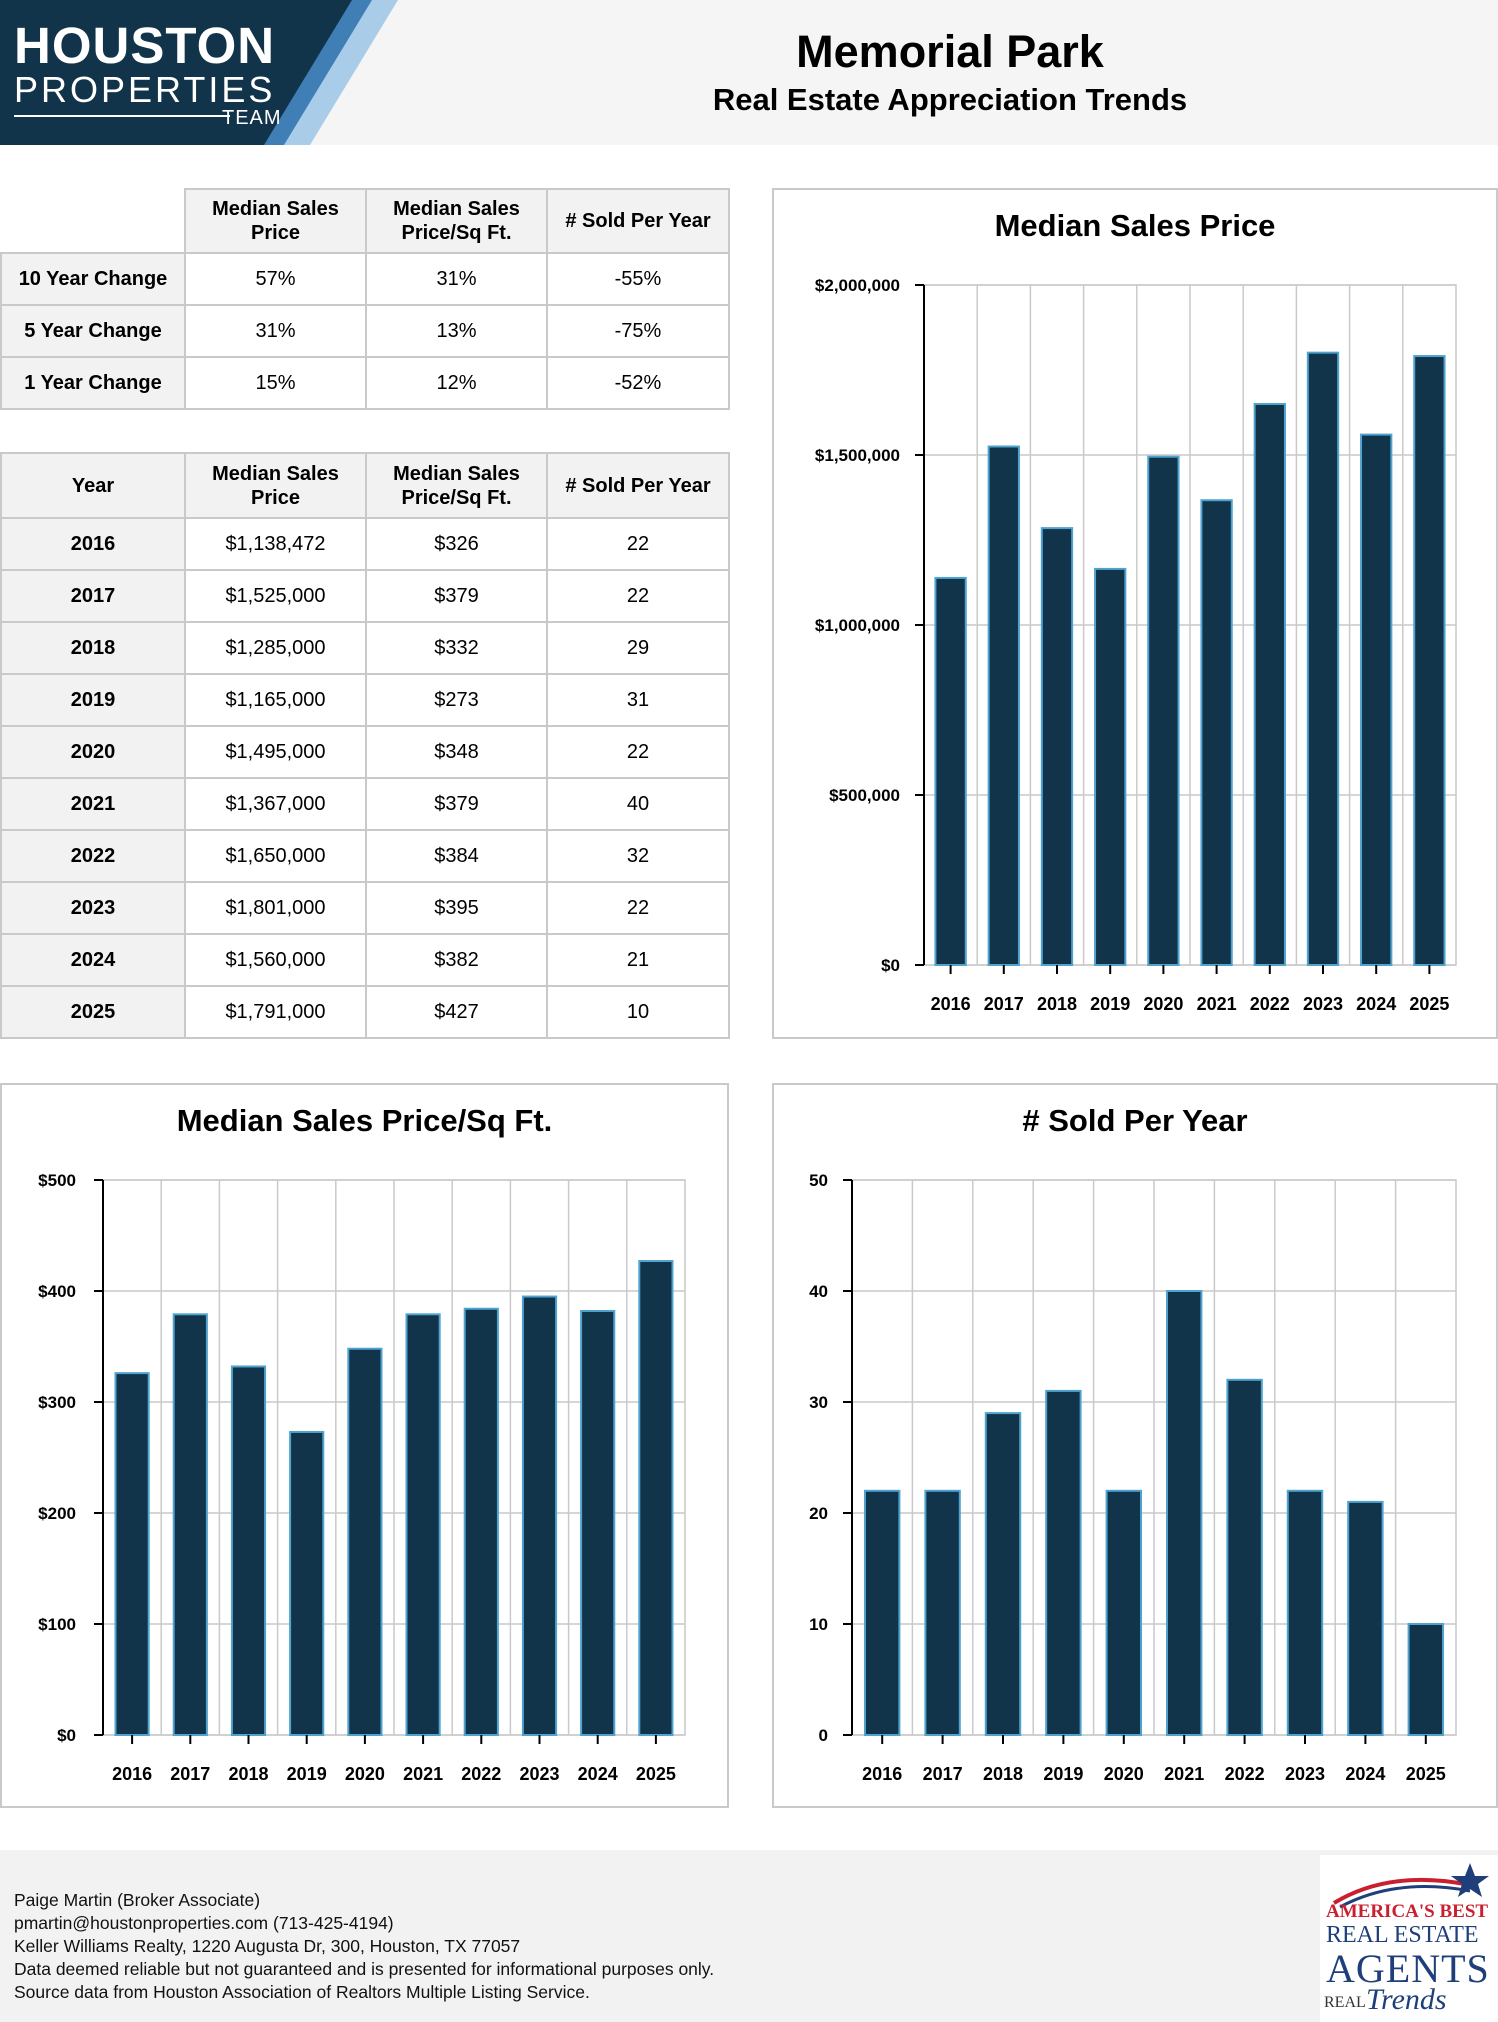 The height and width of the screenshot is (2022, 1498). What do you see at coordinates (638, 648) in the screenshot?
I see `table-cell: 29` at bounding box center [638, 648].